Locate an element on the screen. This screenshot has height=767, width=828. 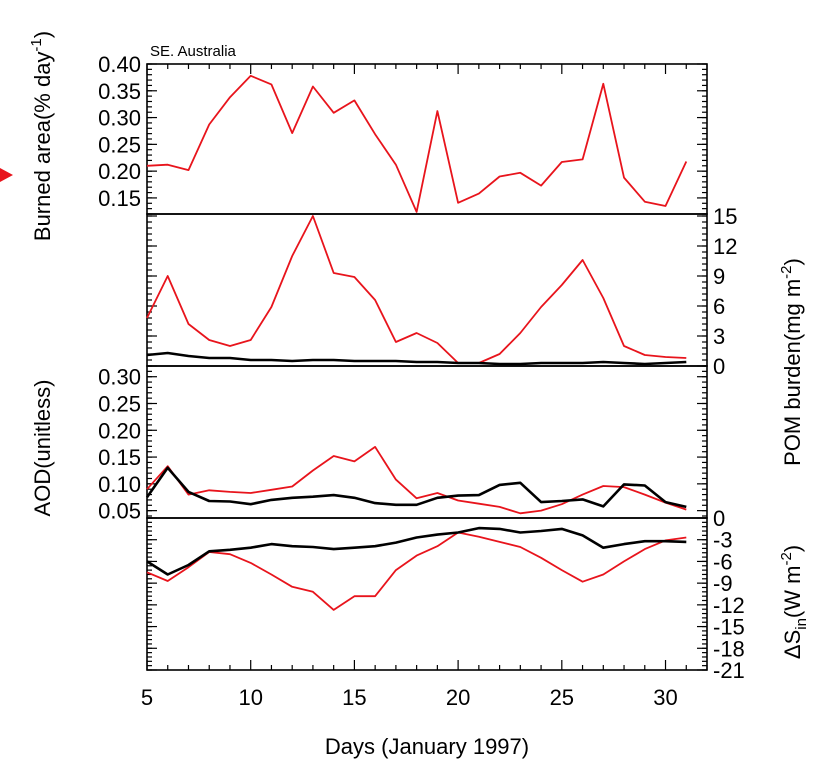
panel-frame-burned-area is located at coordinates (427, 139).